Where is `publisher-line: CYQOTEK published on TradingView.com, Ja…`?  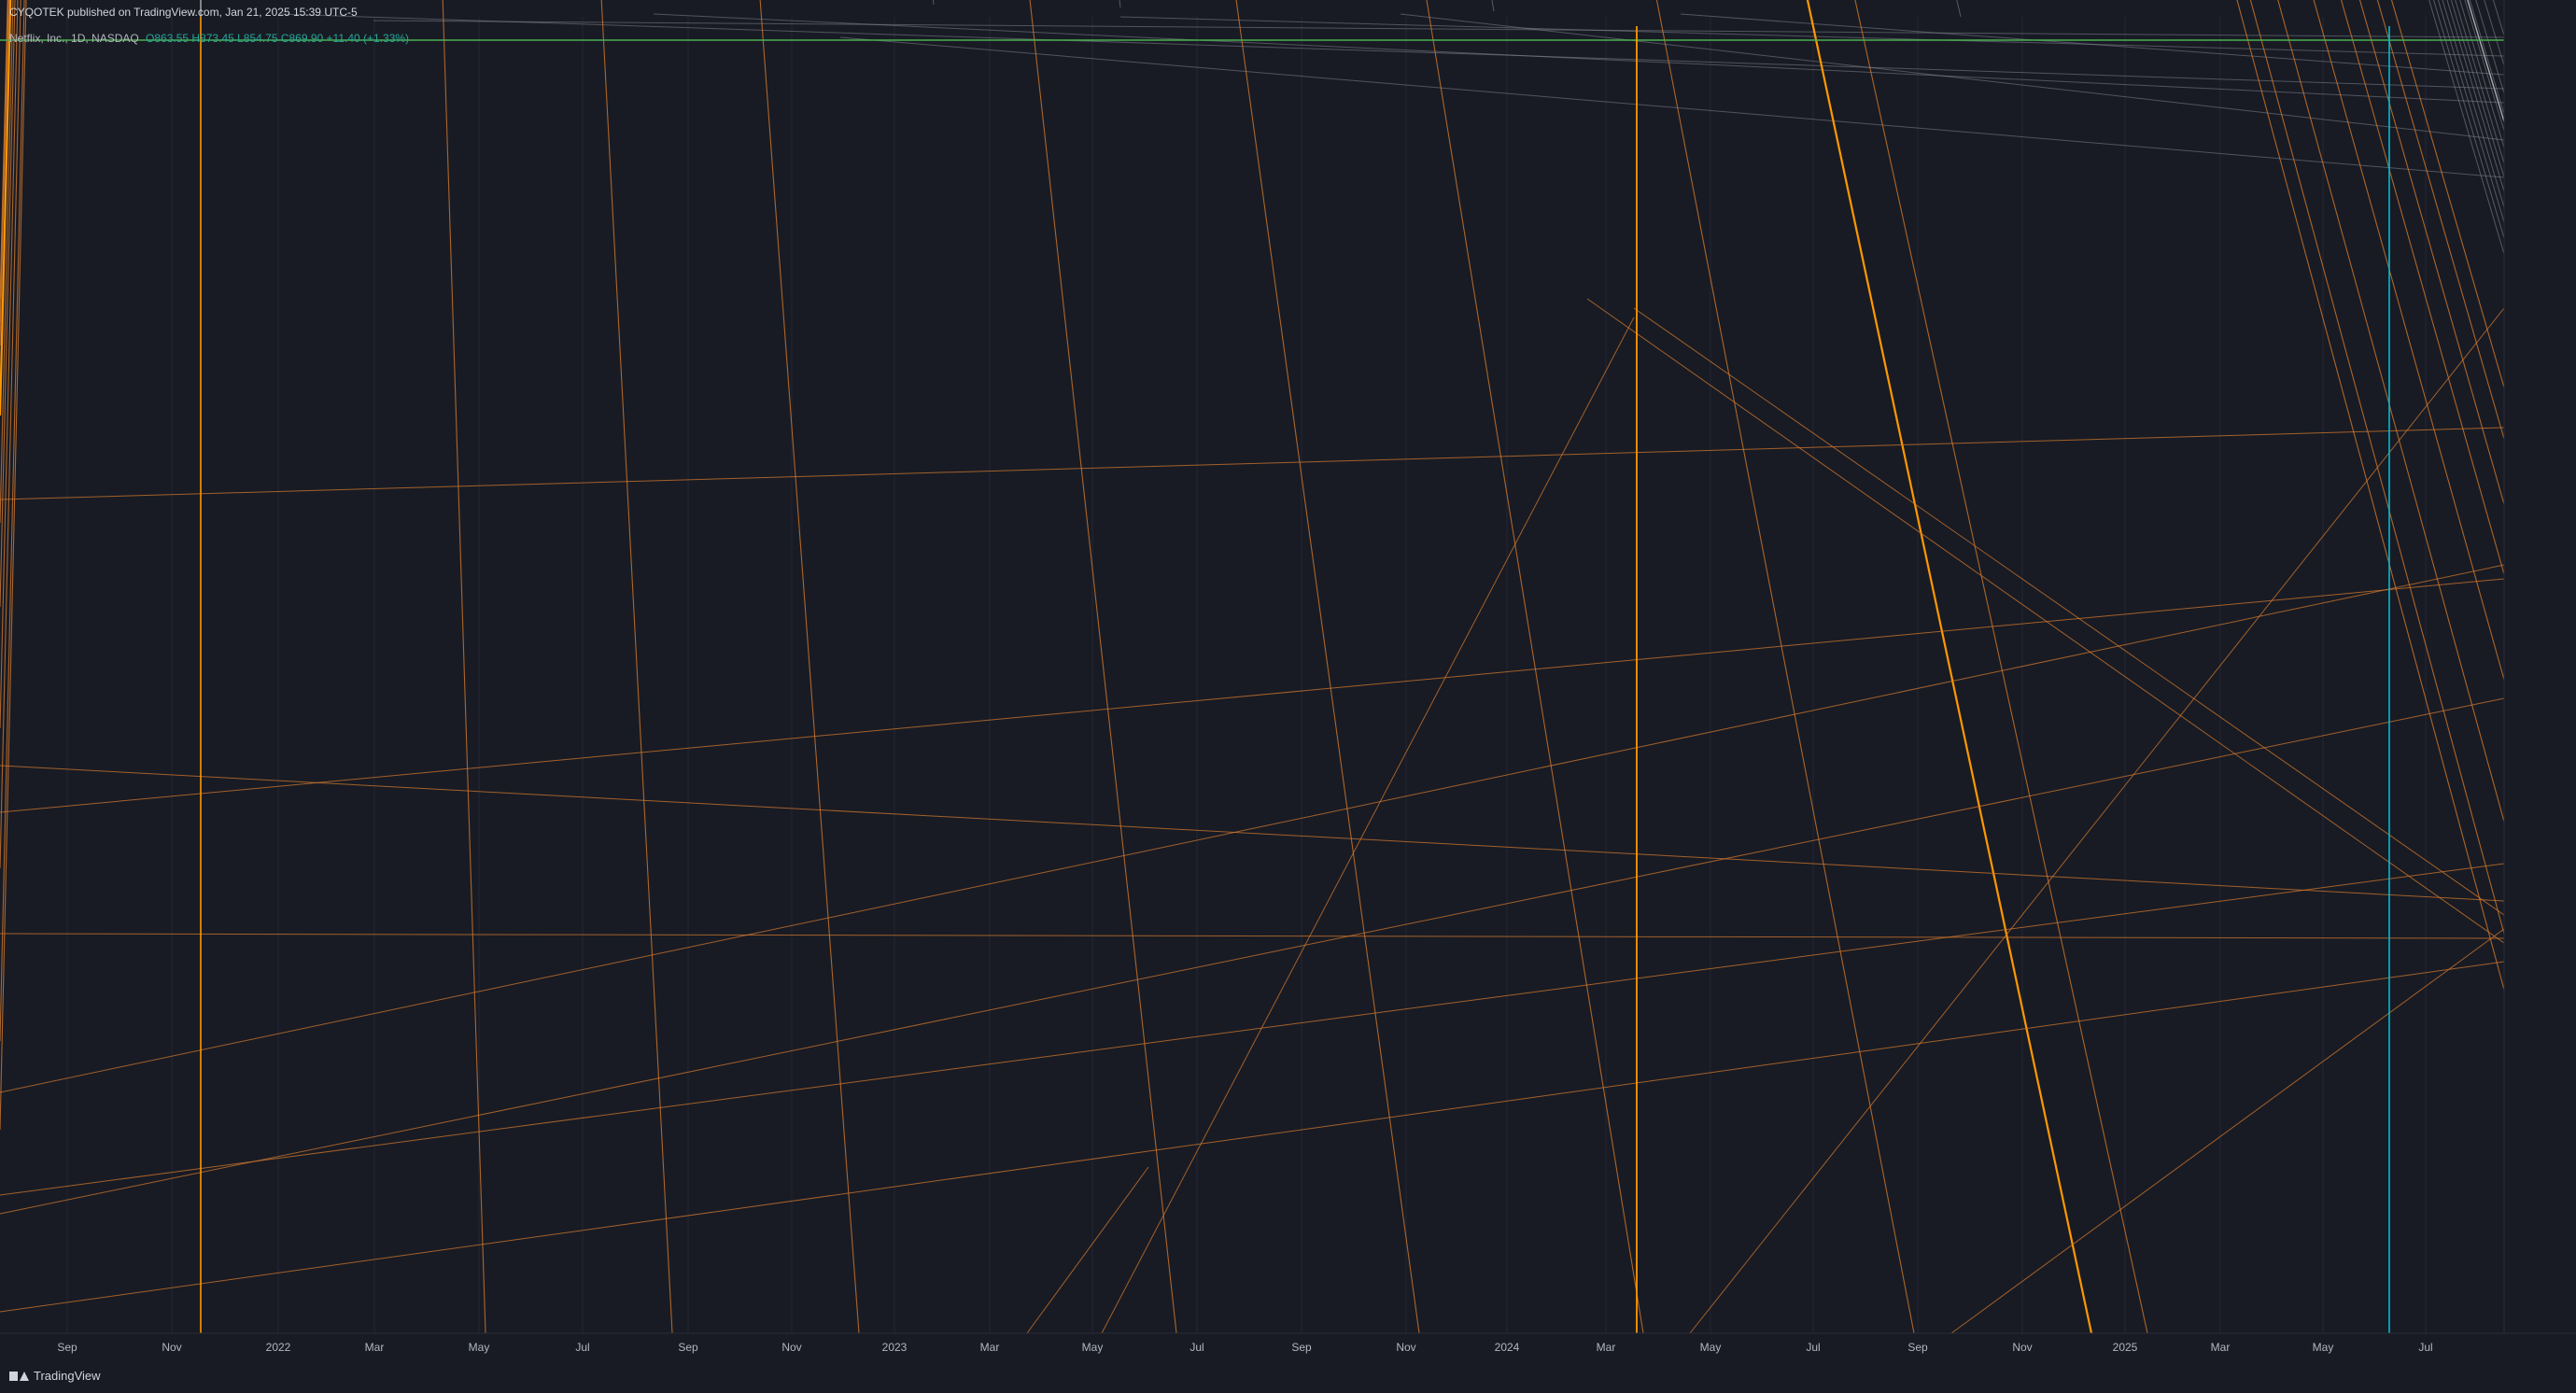 publisher-line: CYQOTEK published on TradingView.com, Ja… is located at coordinates (184, 12).